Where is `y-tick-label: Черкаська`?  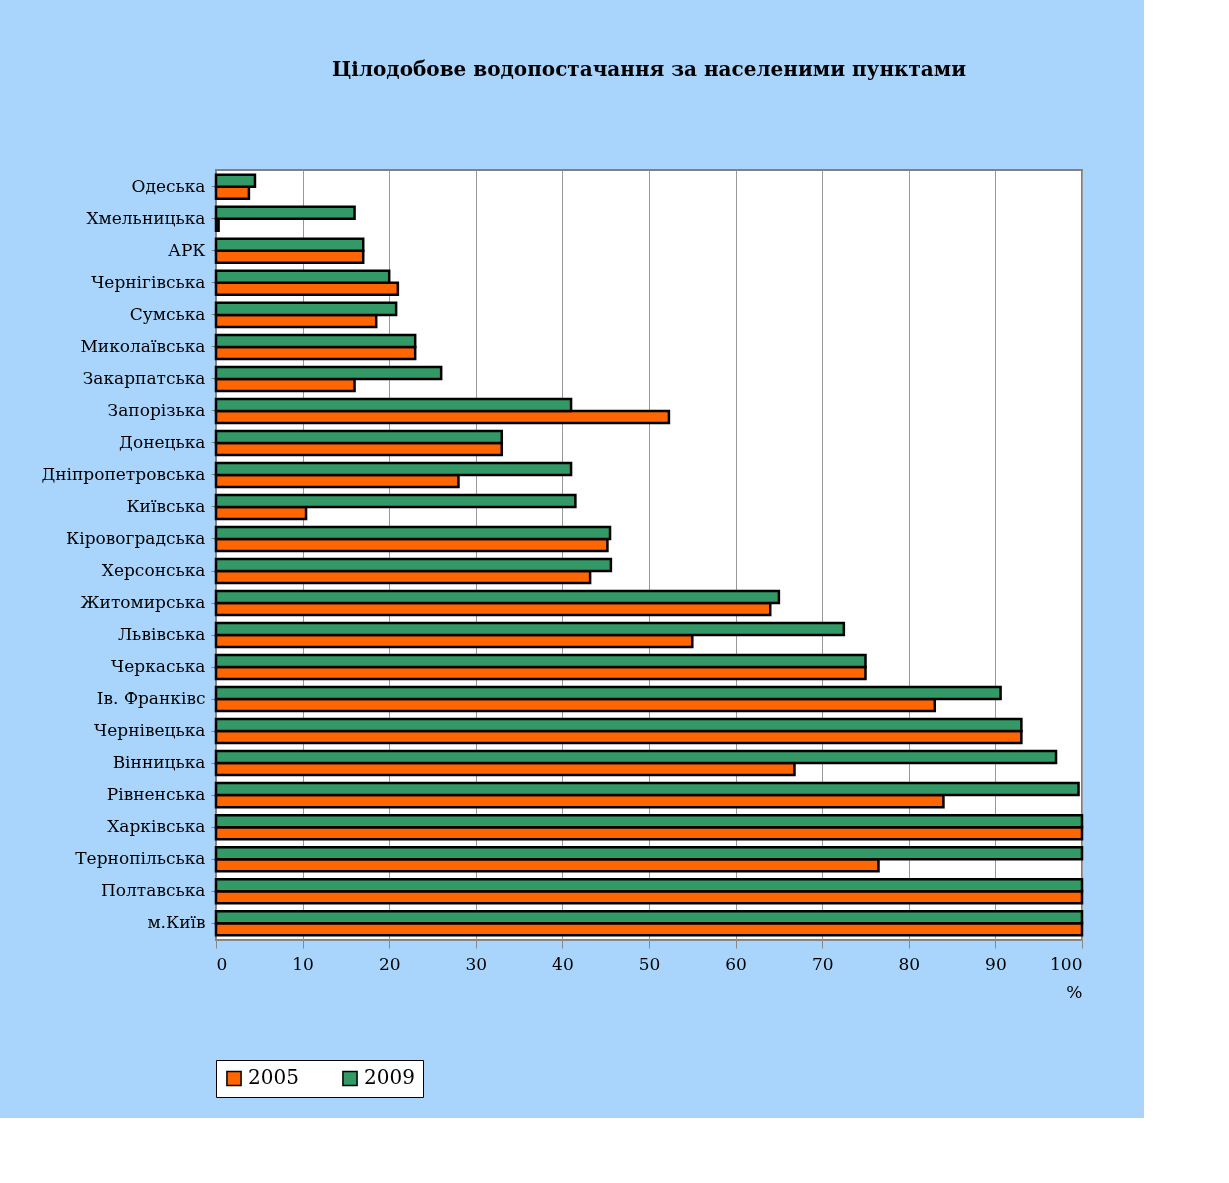
y-tick-label: Черкаська is located at coordinates (158, 666).